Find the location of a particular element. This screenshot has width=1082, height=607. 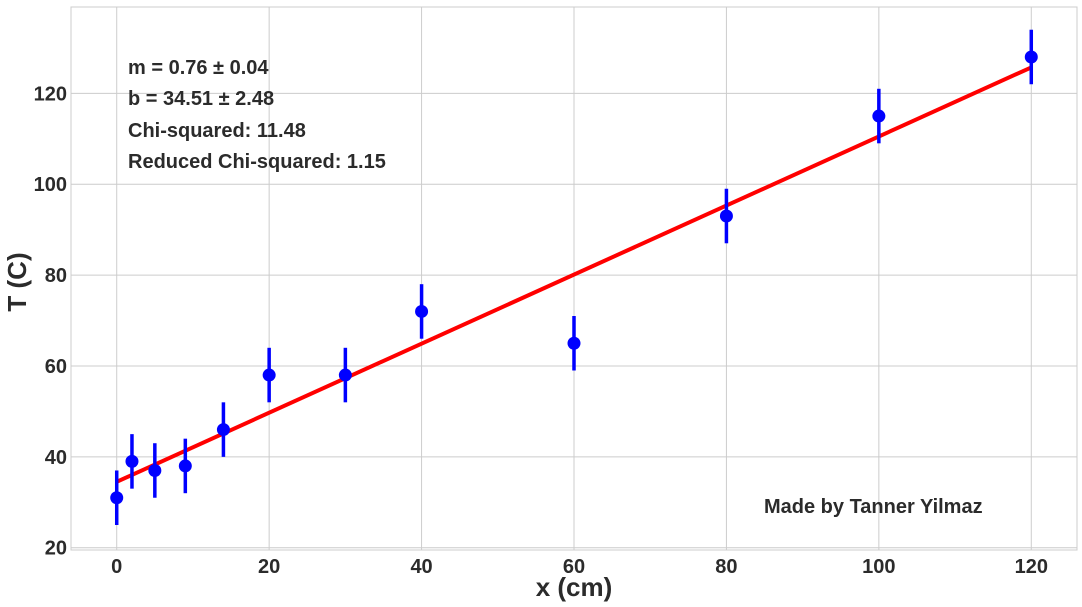

x-tick-label: 60 is located at coordinates (574, 567).